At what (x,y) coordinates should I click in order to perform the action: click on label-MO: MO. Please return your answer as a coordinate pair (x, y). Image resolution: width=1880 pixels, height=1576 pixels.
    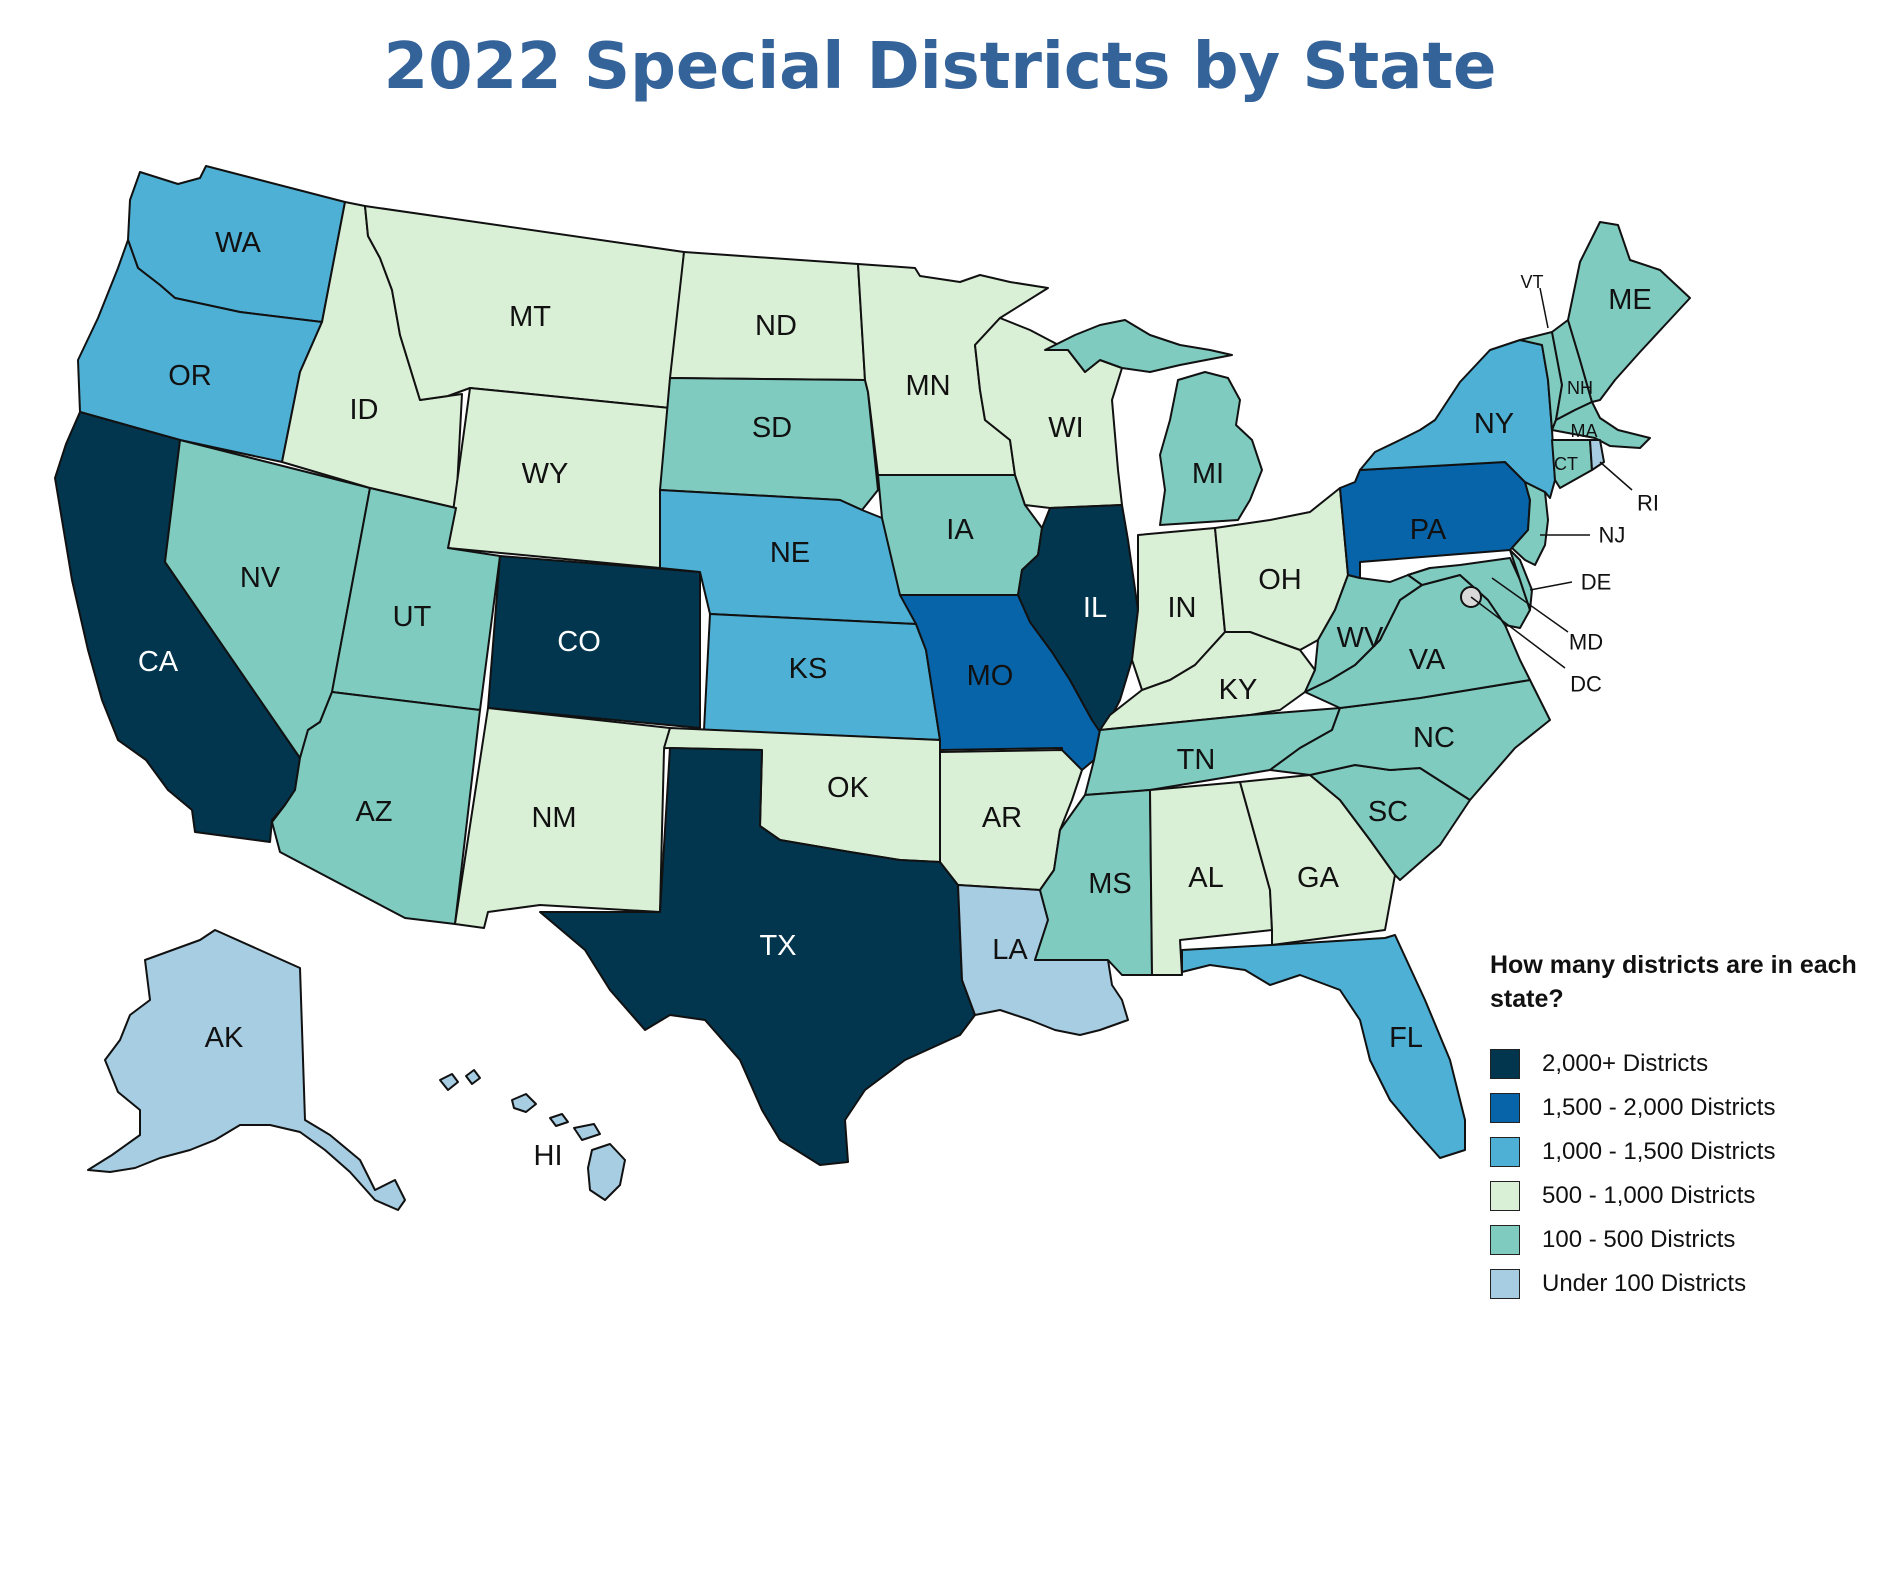
    Looking at the image, I should click on (990, 676).